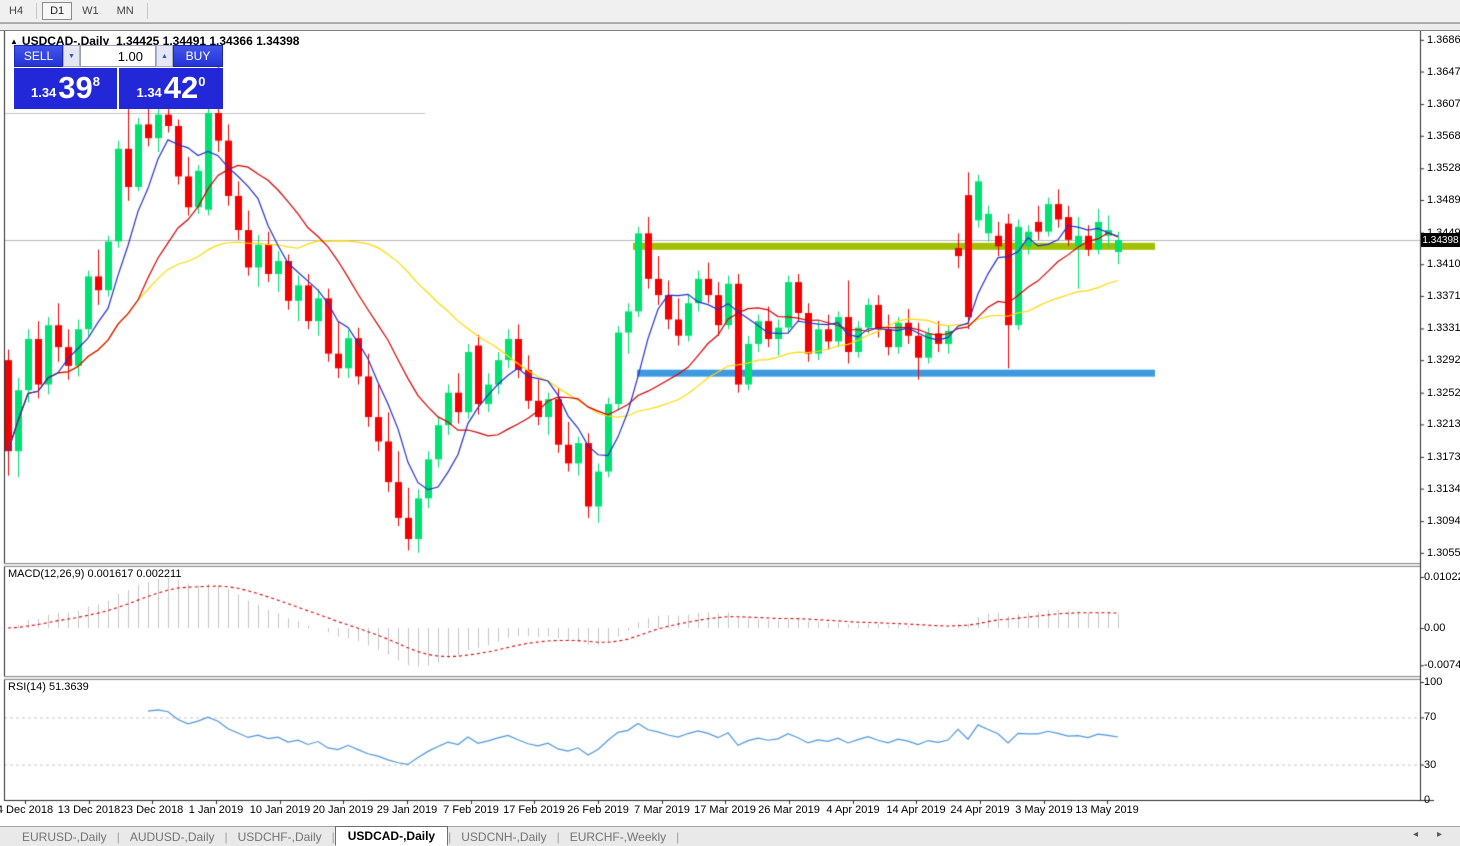 The height and width of the screenshot is (846, 1460). What do you see at coordinates (181, 87) in the screenshot?
I see `buy-price-big: 42` at bounding box center [181, 87].